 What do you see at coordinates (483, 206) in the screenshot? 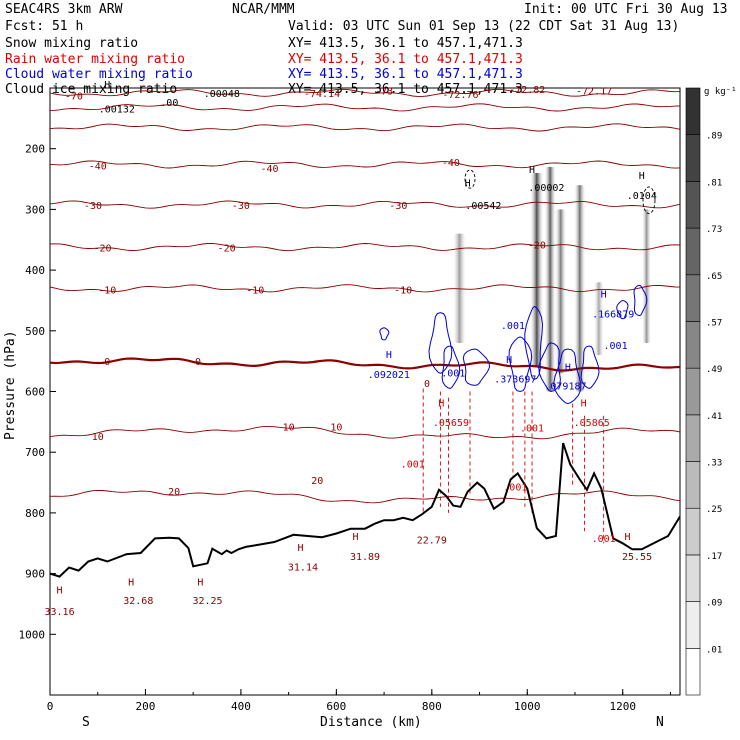
I see `field-annotation: .00542` at bounding box center [483, 206].